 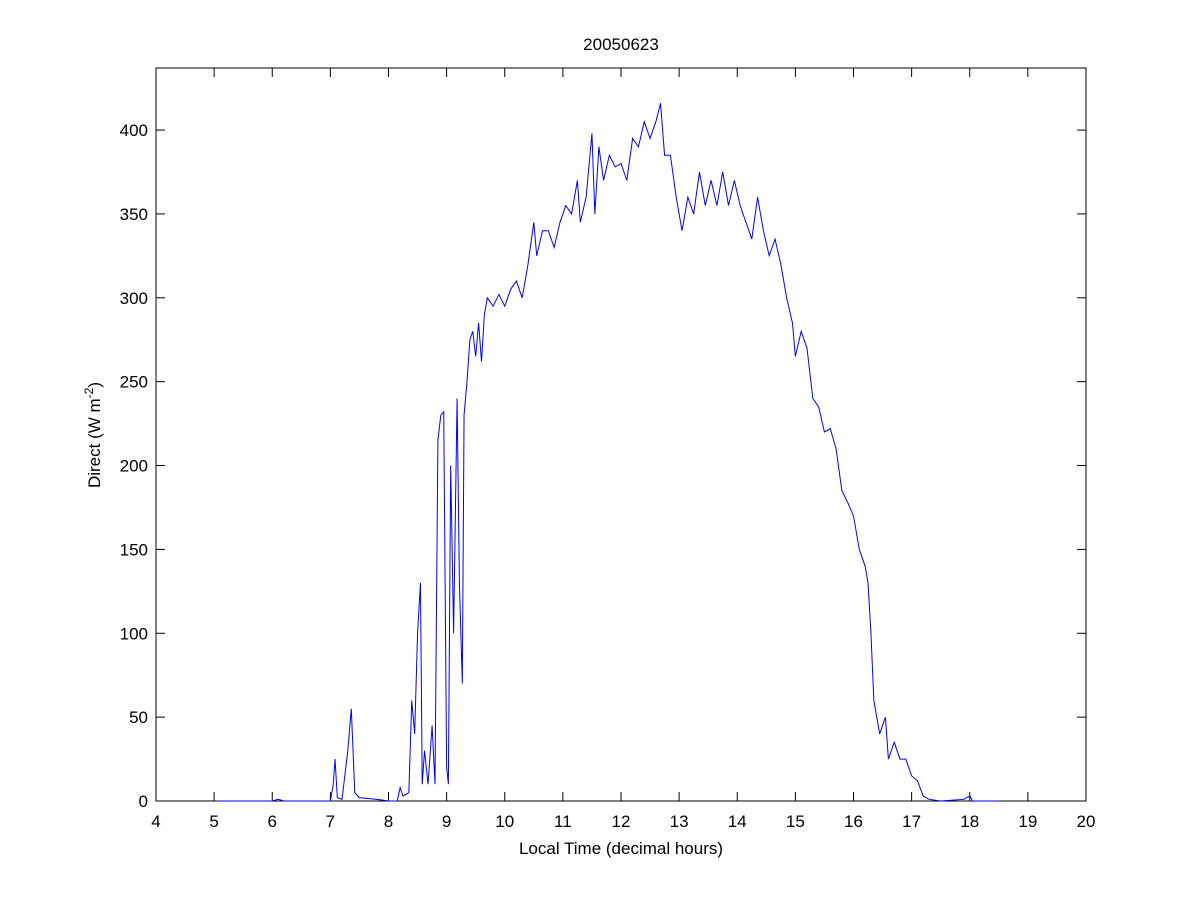 What do you see at coordinates (134, 214) in the screenshot?
I see `y-tick-label: 350` at bounding box center [134, 214].